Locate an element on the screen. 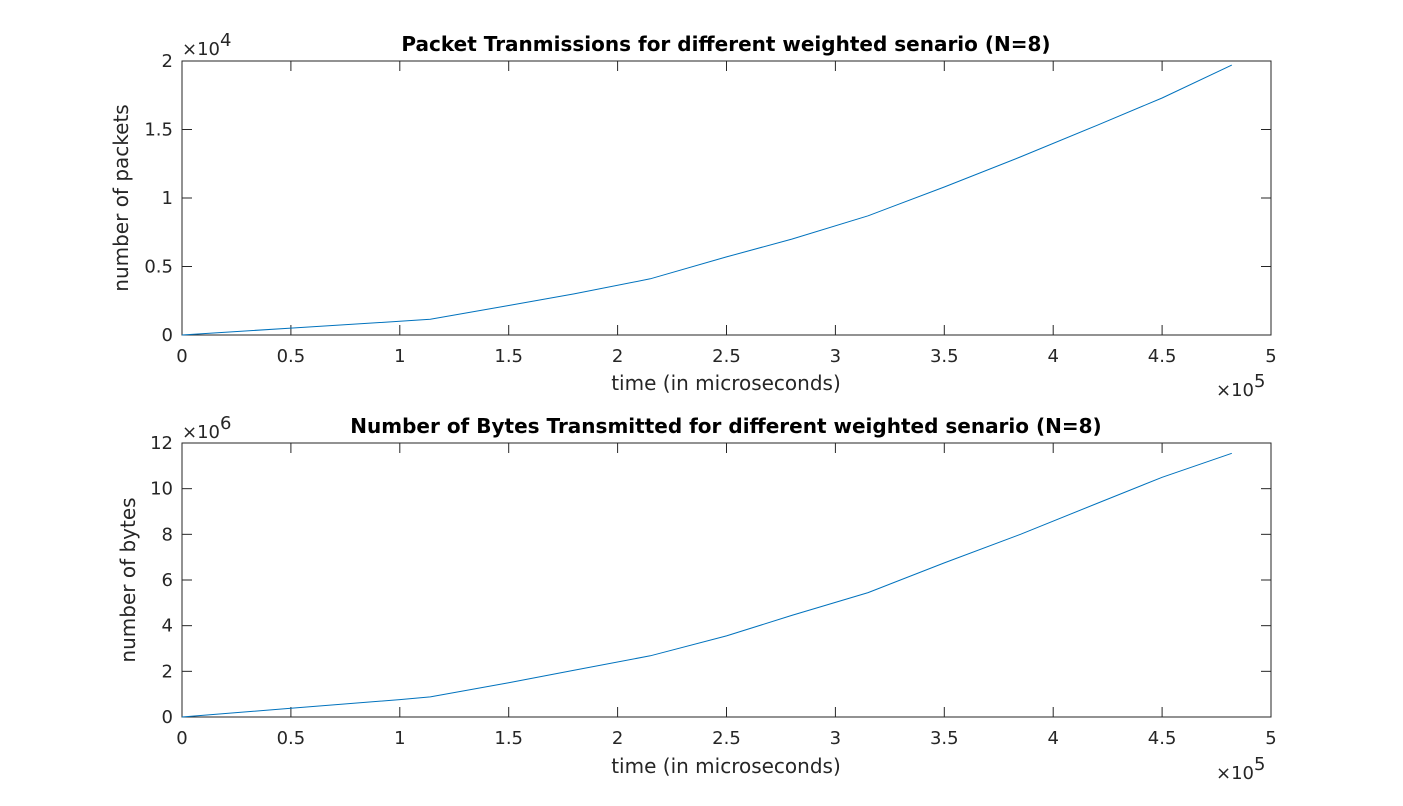 Image resolution: width=1403 pixels, height=806 pixels. y-tick-label: 1.5 is located at coordinates (158, 130).